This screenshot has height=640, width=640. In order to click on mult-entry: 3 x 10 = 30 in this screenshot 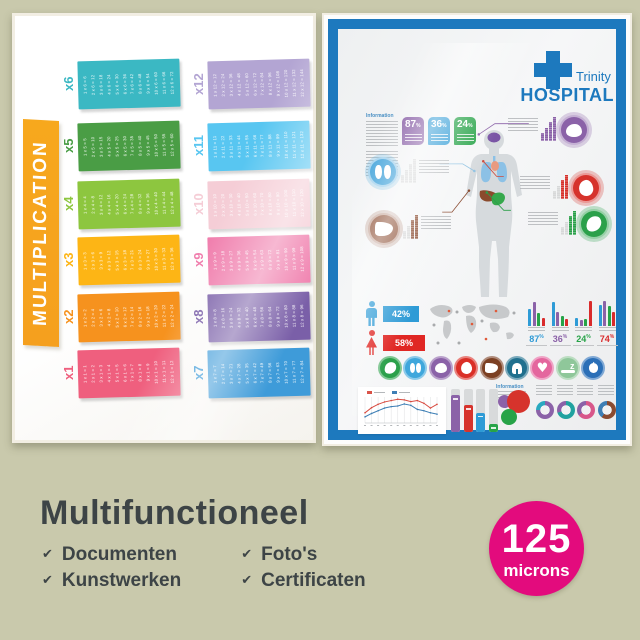, I will do `click(231, 205)`.